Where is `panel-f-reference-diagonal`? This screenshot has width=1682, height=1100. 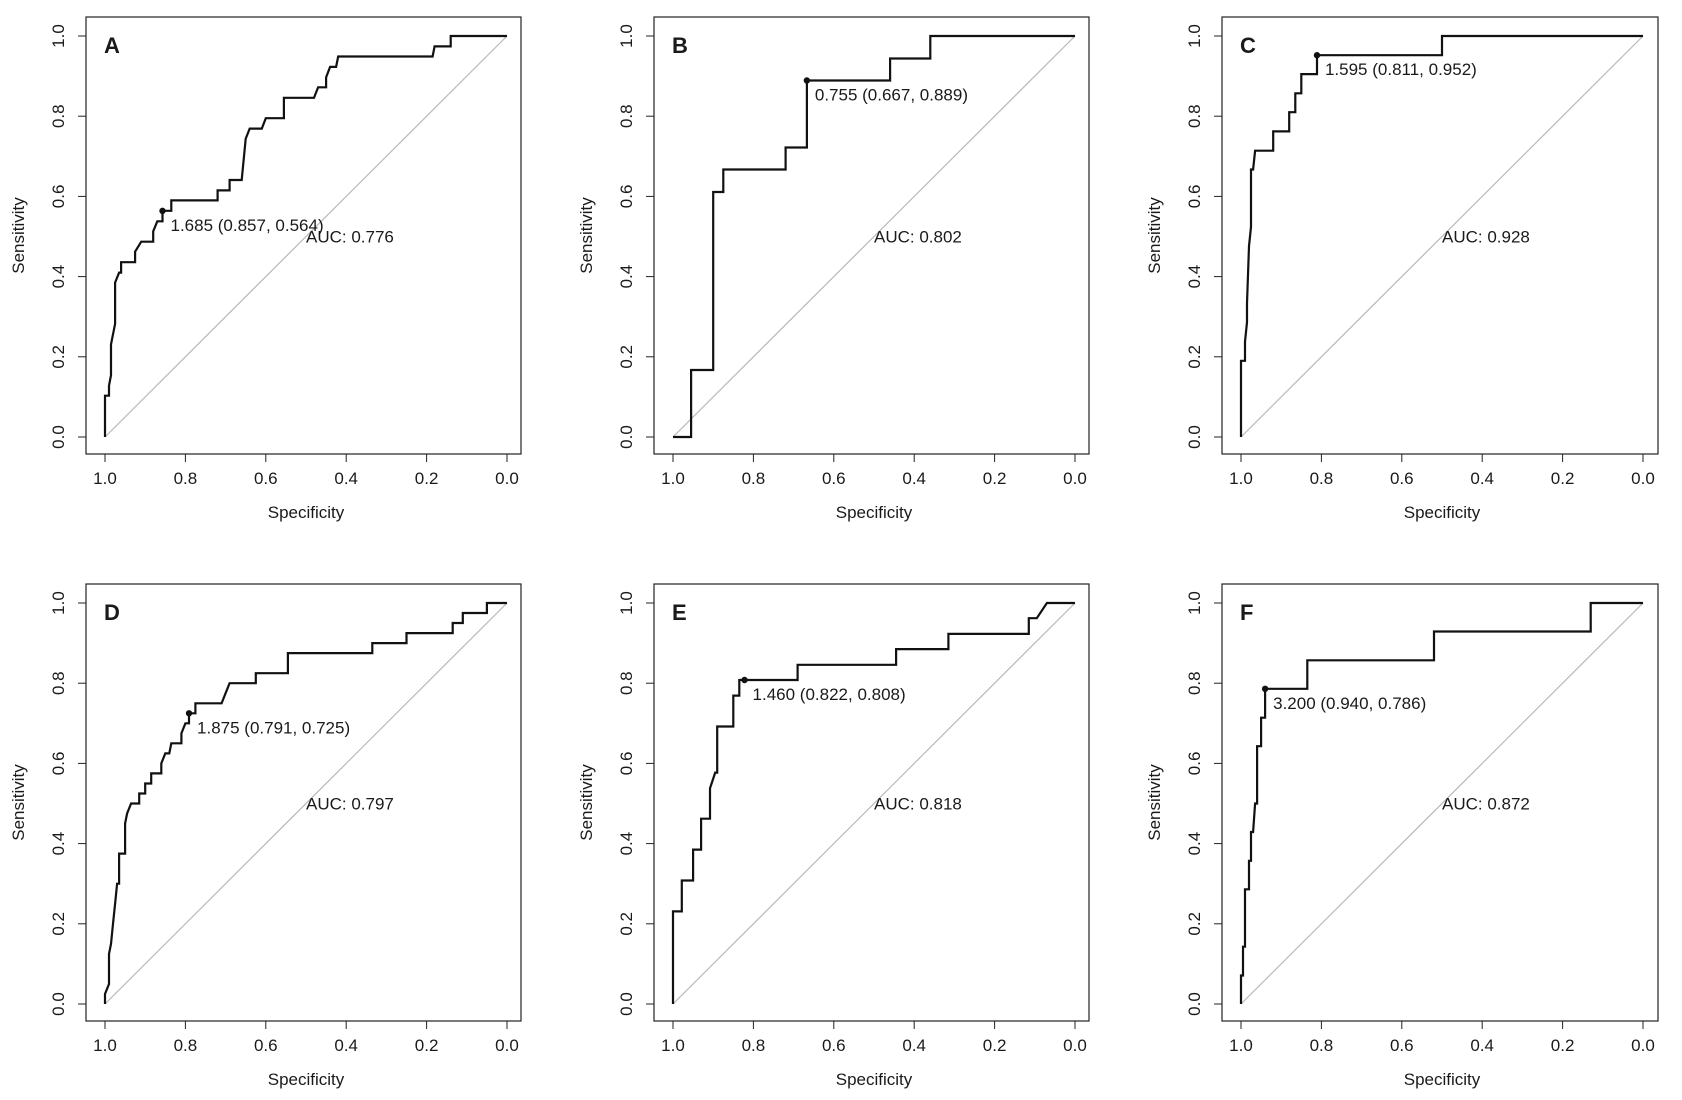
panel-f-reference-diagonal is located at coordinates (1442, 803).